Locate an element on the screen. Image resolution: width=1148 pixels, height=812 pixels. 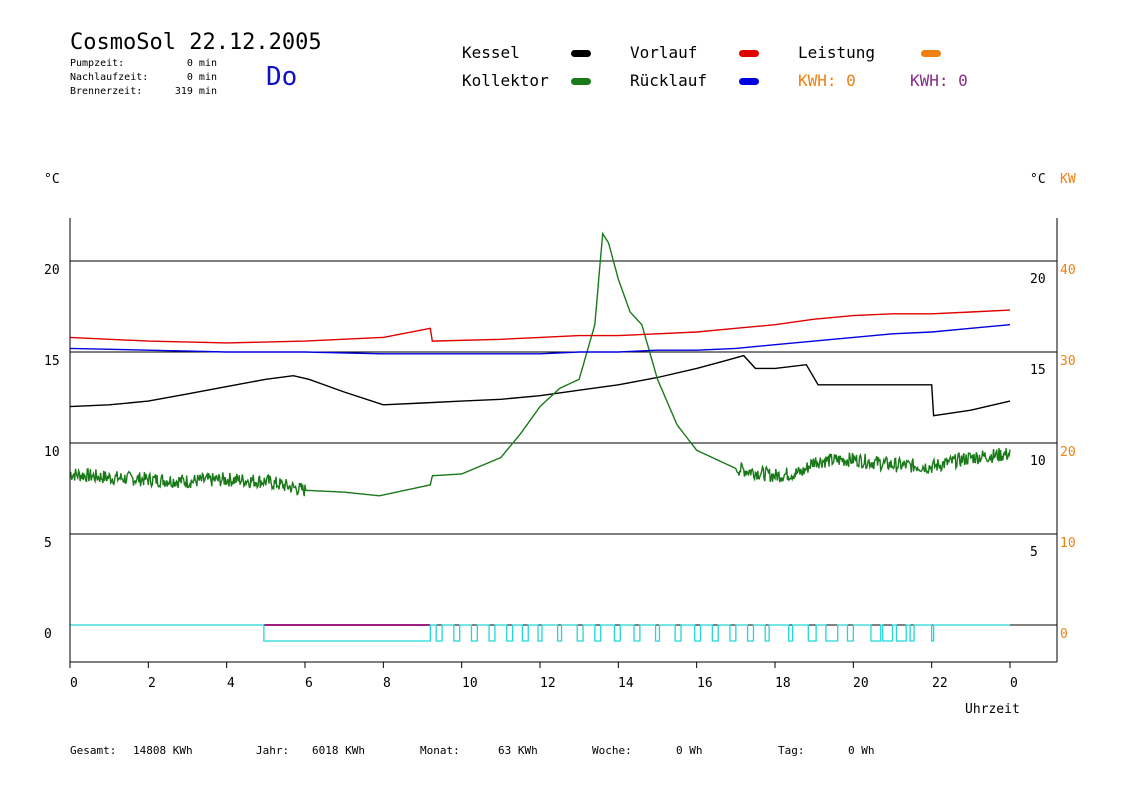
right-kw-tick-label: 0 is located at coordinates (1064, 634).